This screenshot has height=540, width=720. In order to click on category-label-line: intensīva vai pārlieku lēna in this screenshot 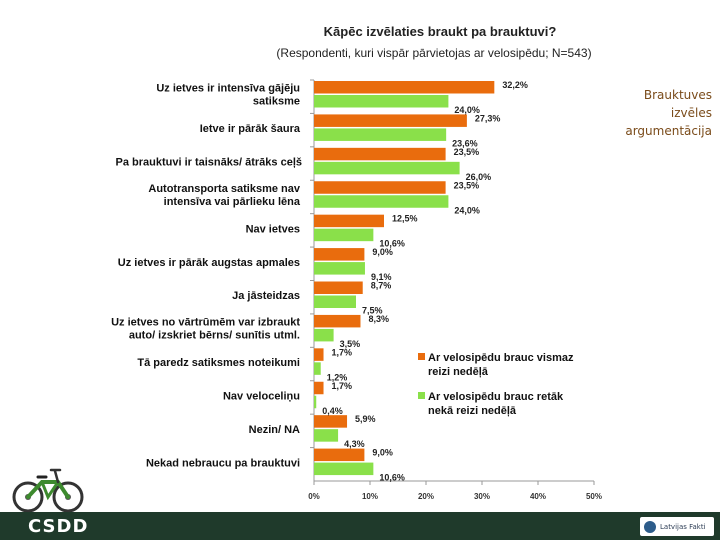, I will do `click(232, 202)`.